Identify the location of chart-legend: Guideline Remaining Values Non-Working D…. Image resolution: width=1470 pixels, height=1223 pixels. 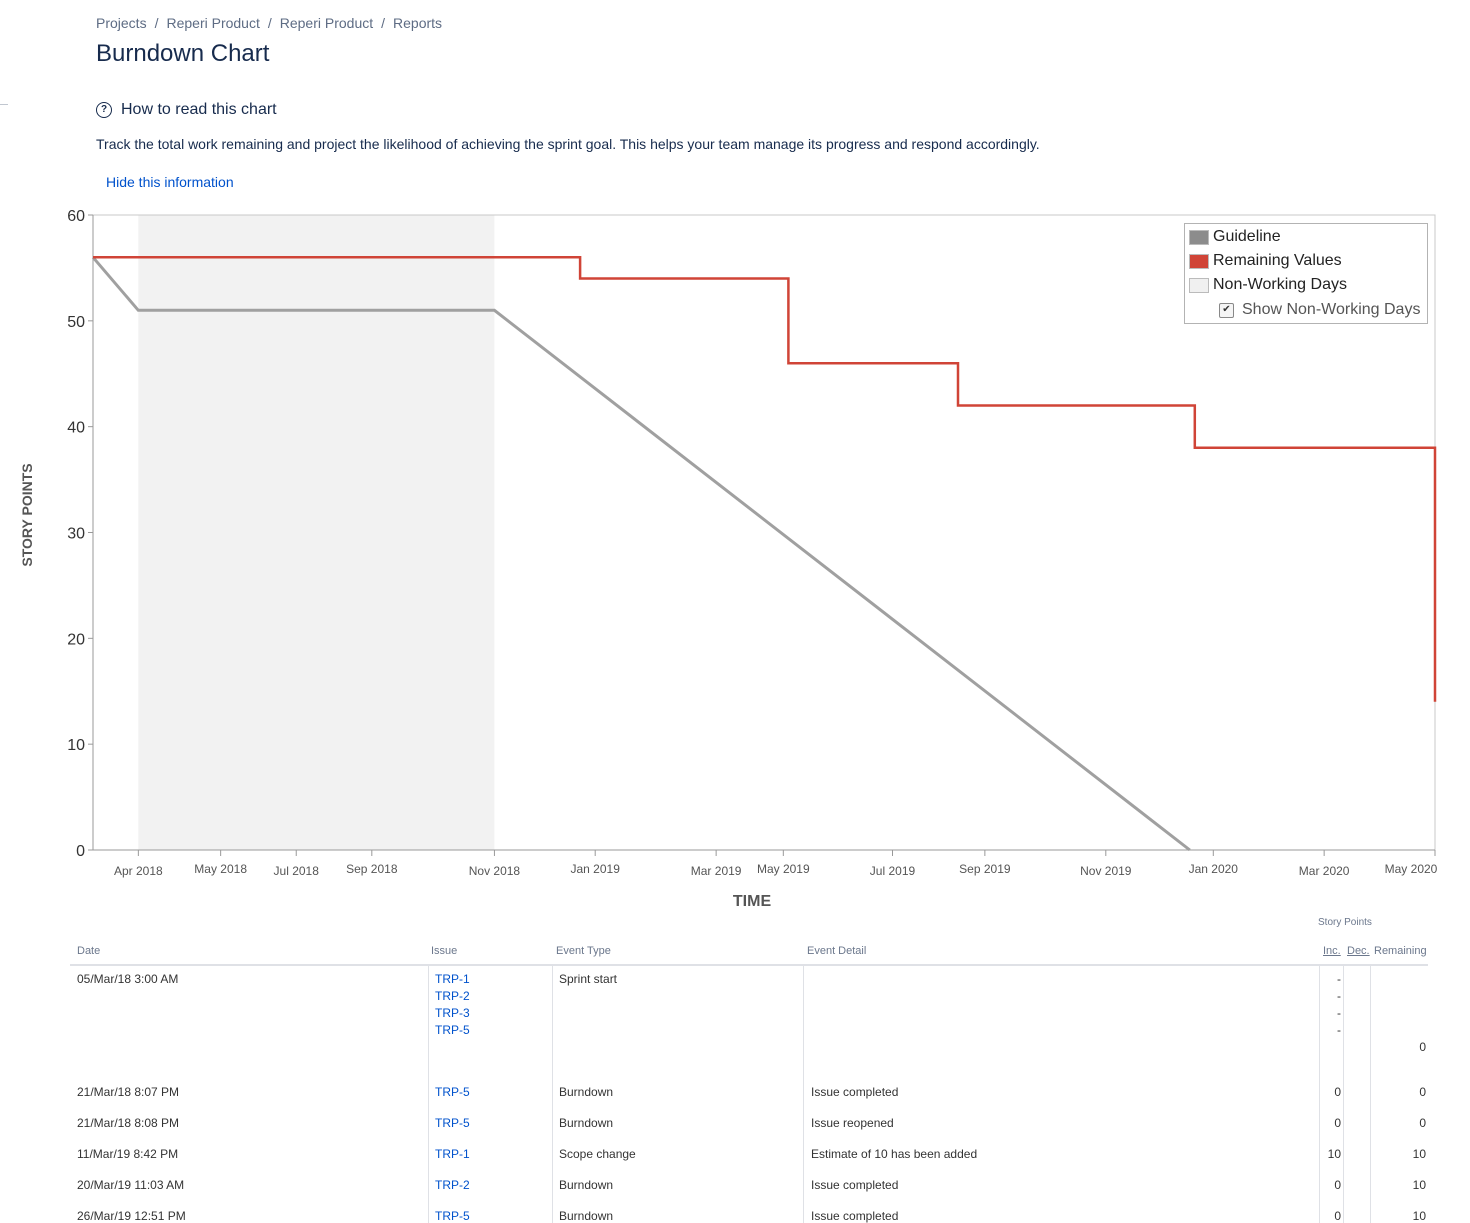
(1306, 273).